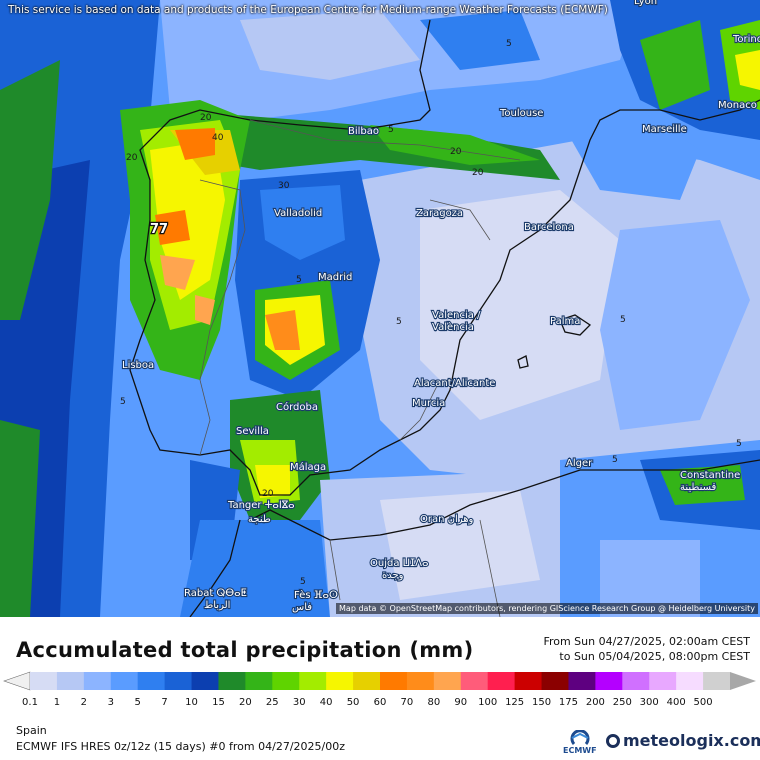  Describe the element at coordinates (218, 702) in the screenshot. I see `legend-tick-label: 15` at that location.